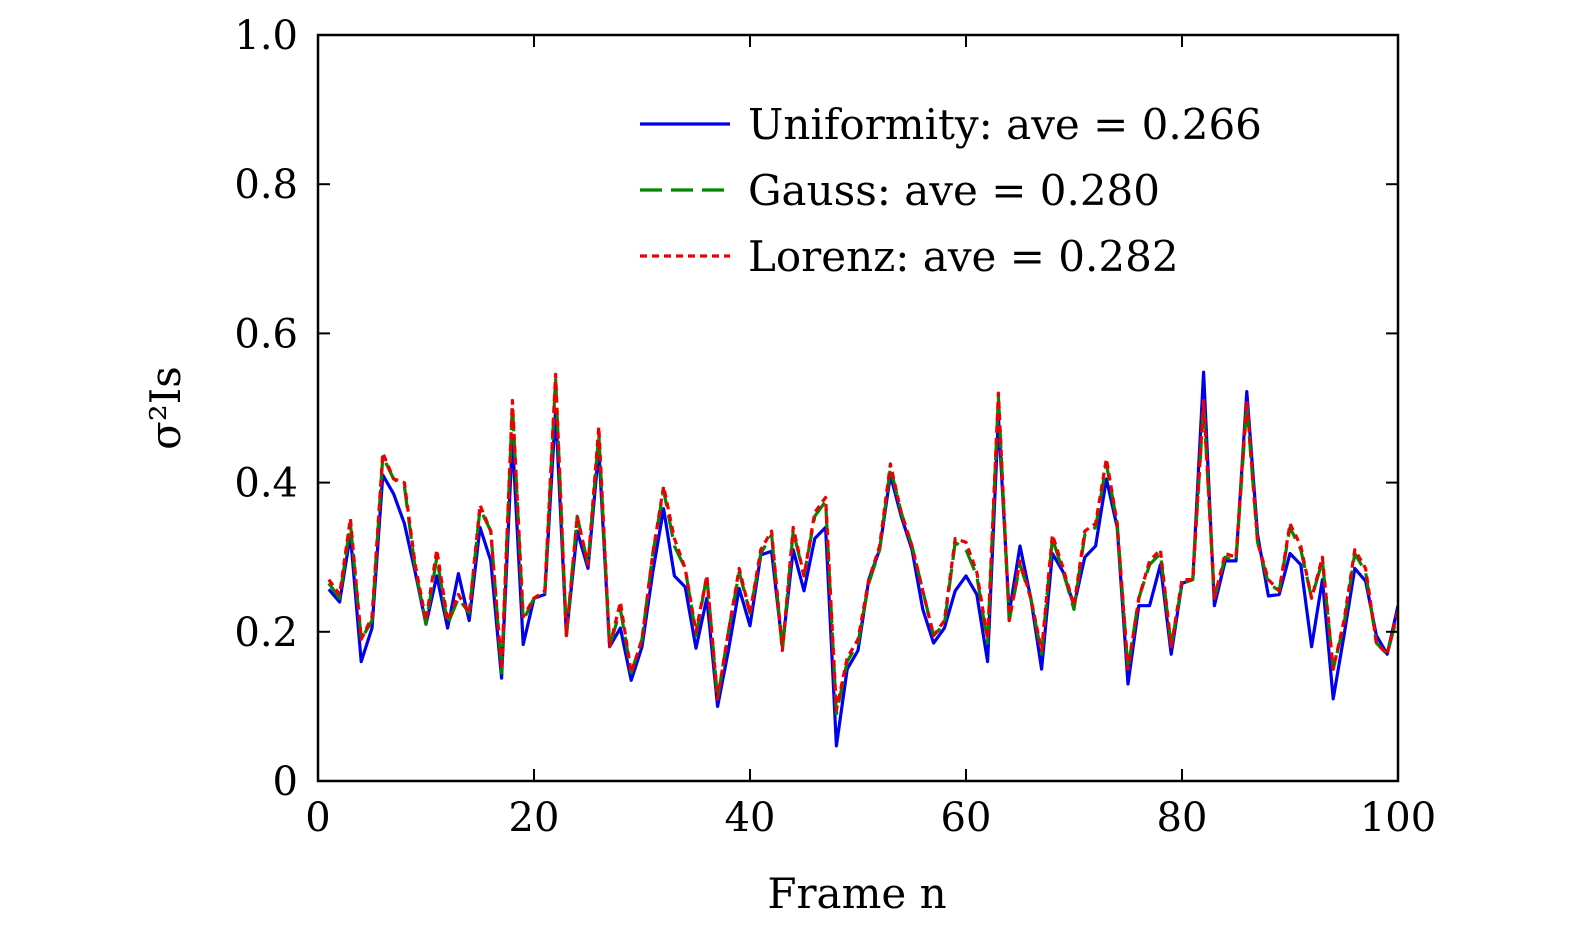 The height and width of the screenshot is (935, 1575). I want to click on y-tick-label: 0.4, so click(266, 484).